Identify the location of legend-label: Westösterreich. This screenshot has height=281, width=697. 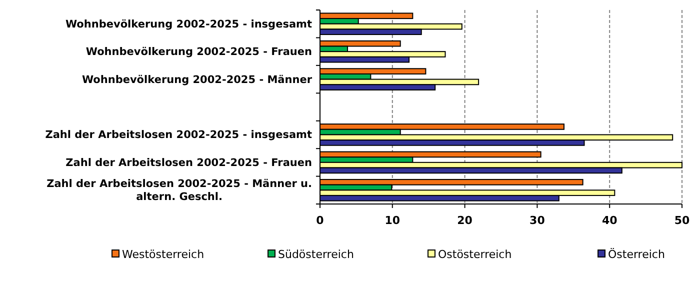
(163, 254).